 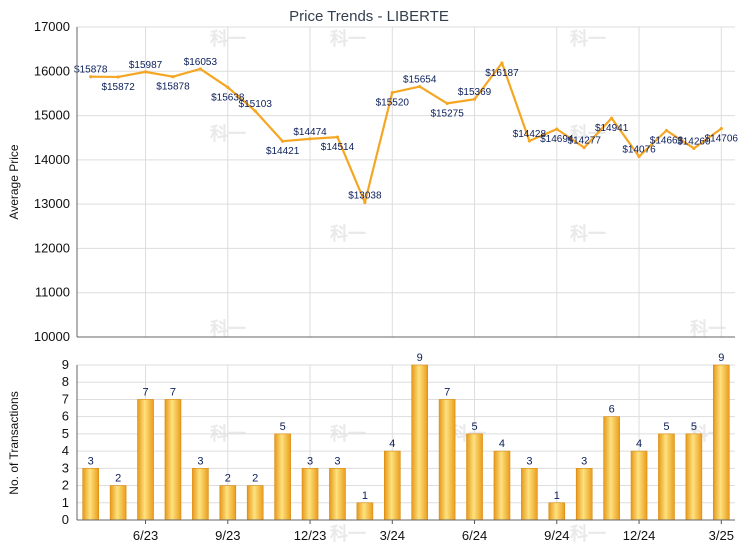 I want to click on price-axis-label: Average Price, so click(x=14, y=181).